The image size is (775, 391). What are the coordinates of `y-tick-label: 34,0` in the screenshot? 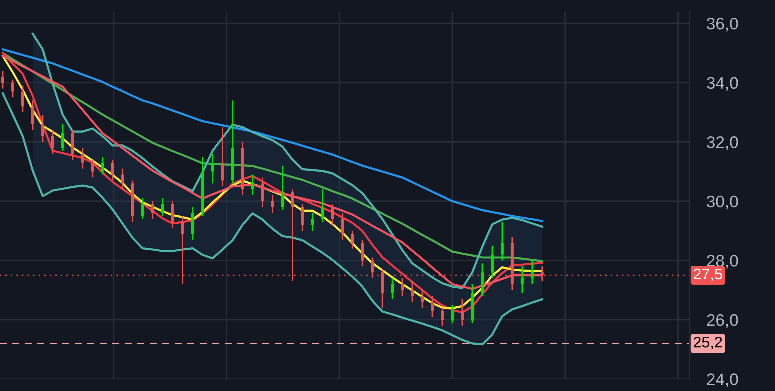 It's located at (722, 84).